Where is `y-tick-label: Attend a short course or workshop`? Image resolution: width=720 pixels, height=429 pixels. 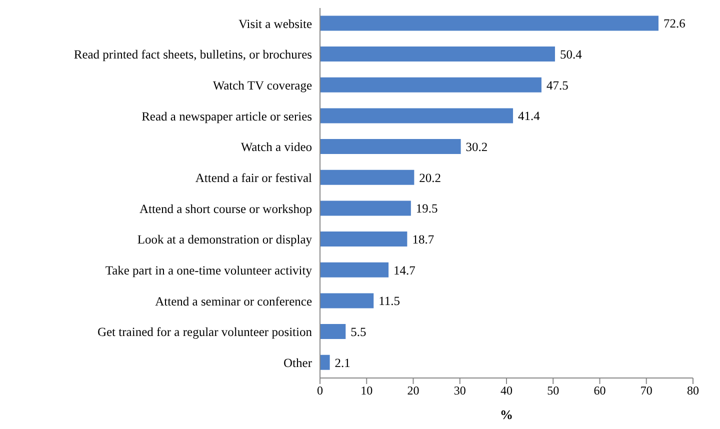 y-tick-label: Attend a short course or workshop is located at coordinates (225, 209).